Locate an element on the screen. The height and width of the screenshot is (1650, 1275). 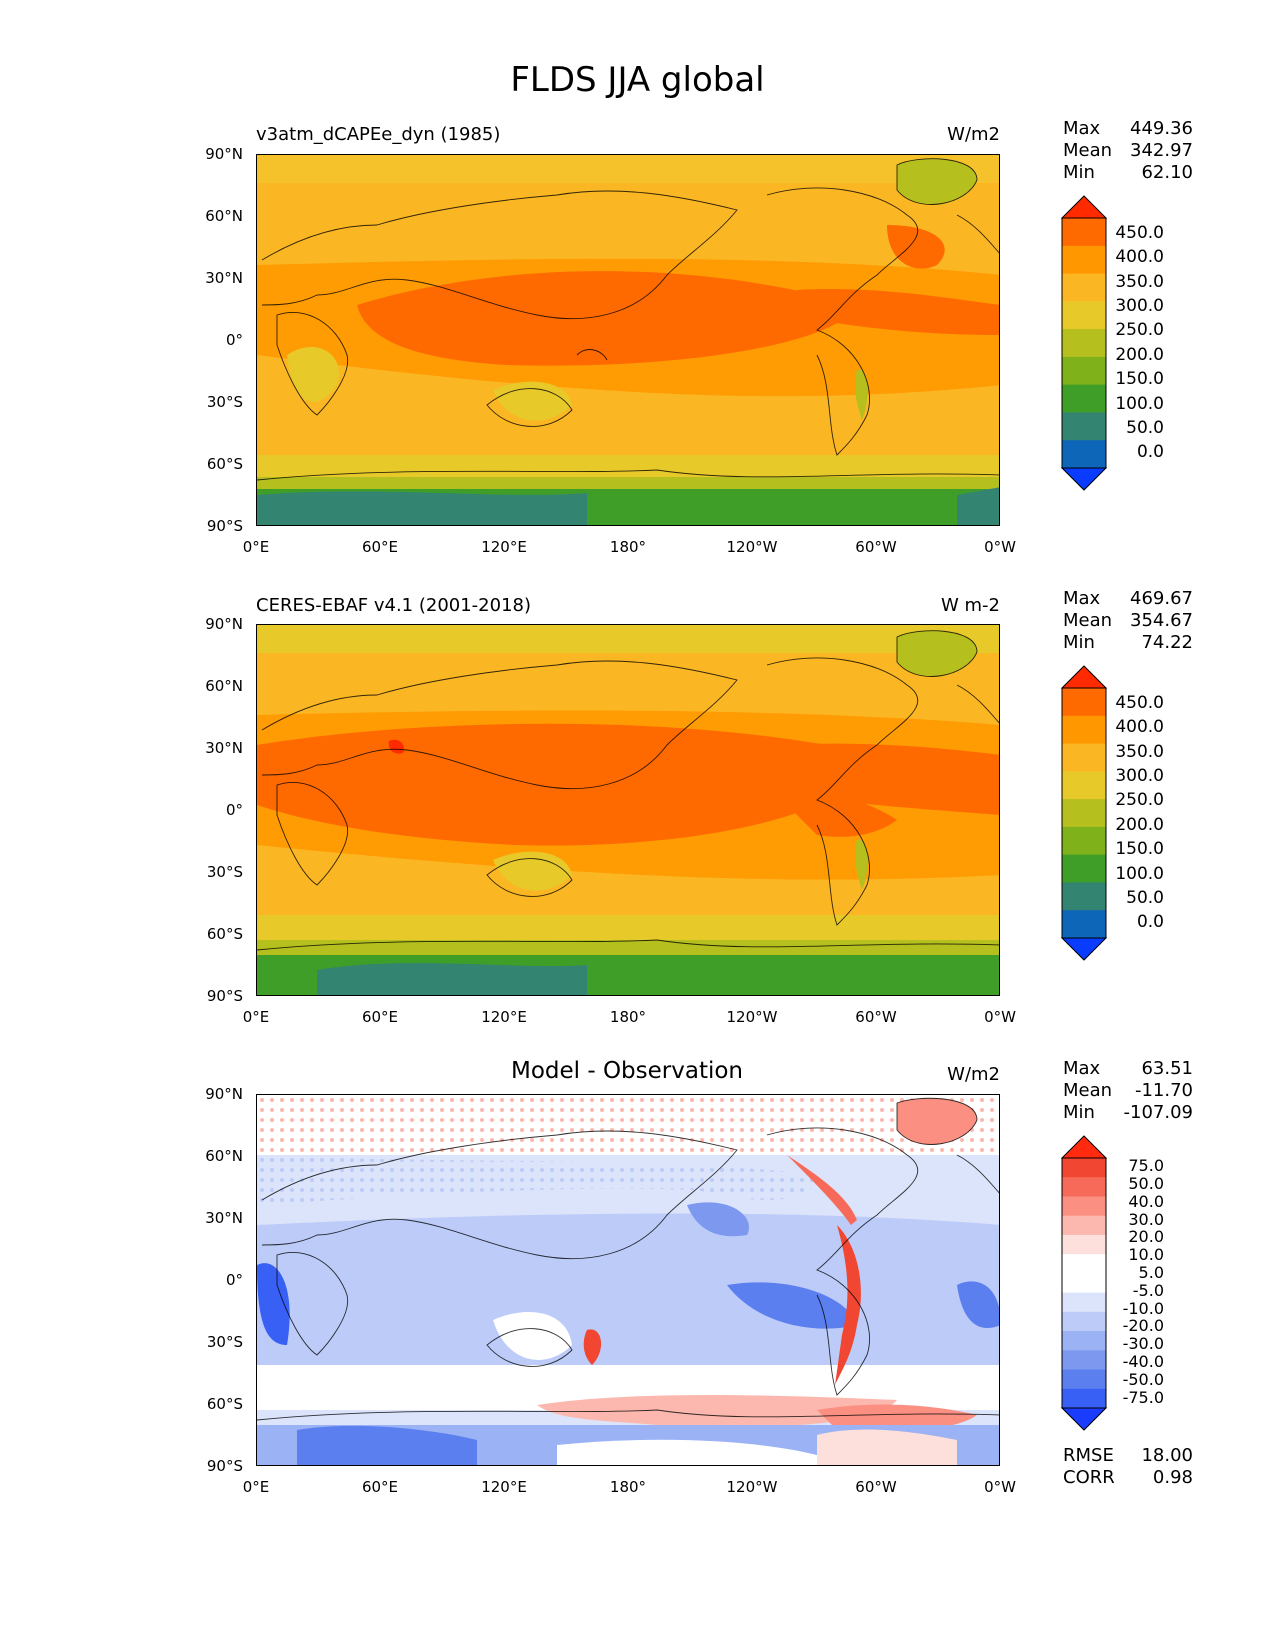
panel-model-map is located at coordinates (628, 340).